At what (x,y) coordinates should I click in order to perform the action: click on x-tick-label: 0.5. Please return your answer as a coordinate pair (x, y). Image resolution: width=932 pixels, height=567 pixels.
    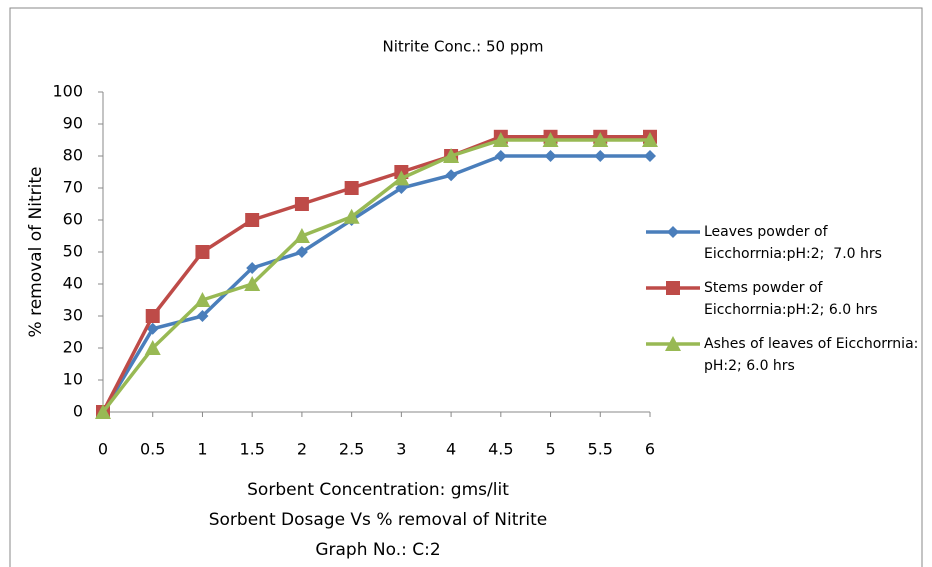
    Looking at the image, I should click on (152, 449).